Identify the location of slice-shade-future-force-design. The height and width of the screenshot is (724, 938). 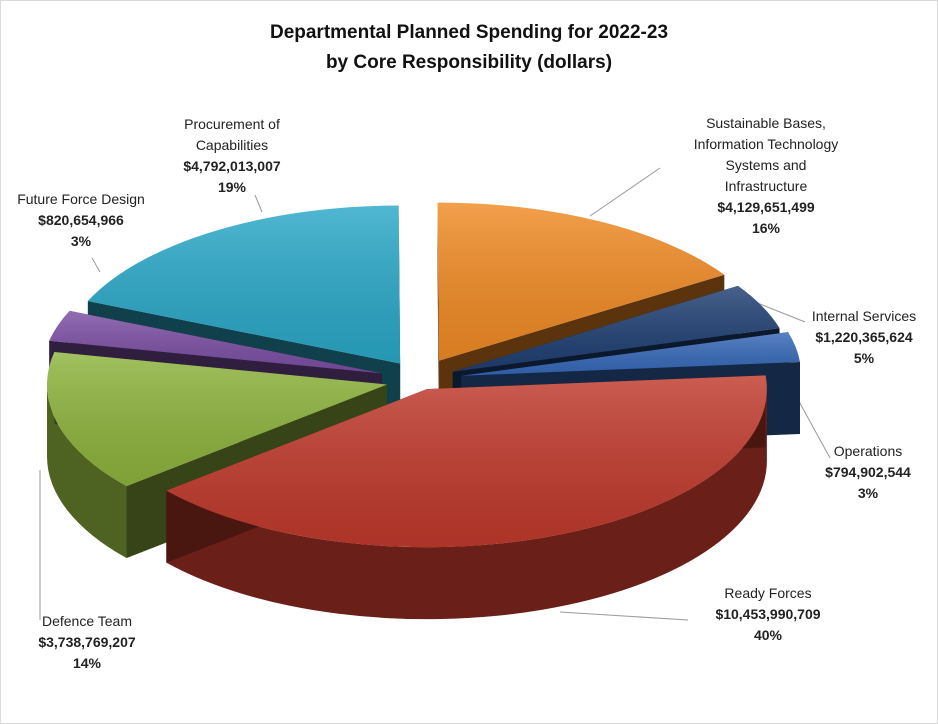
(215, 342).